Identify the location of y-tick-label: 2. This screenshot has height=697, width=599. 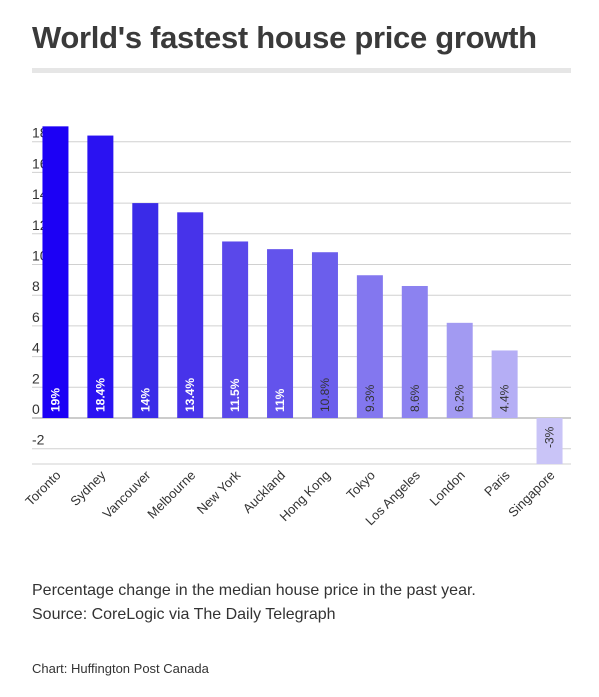
(36, 378).